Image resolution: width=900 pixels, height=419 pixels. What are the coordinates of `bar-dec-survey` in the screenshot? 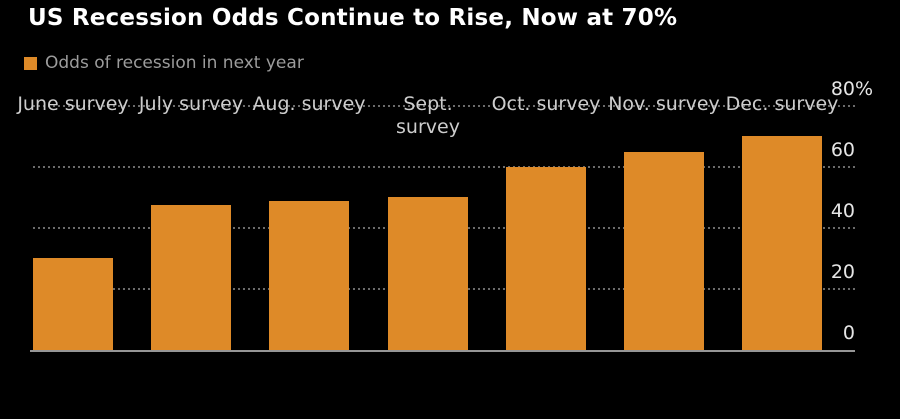 It's located at (782, 243).